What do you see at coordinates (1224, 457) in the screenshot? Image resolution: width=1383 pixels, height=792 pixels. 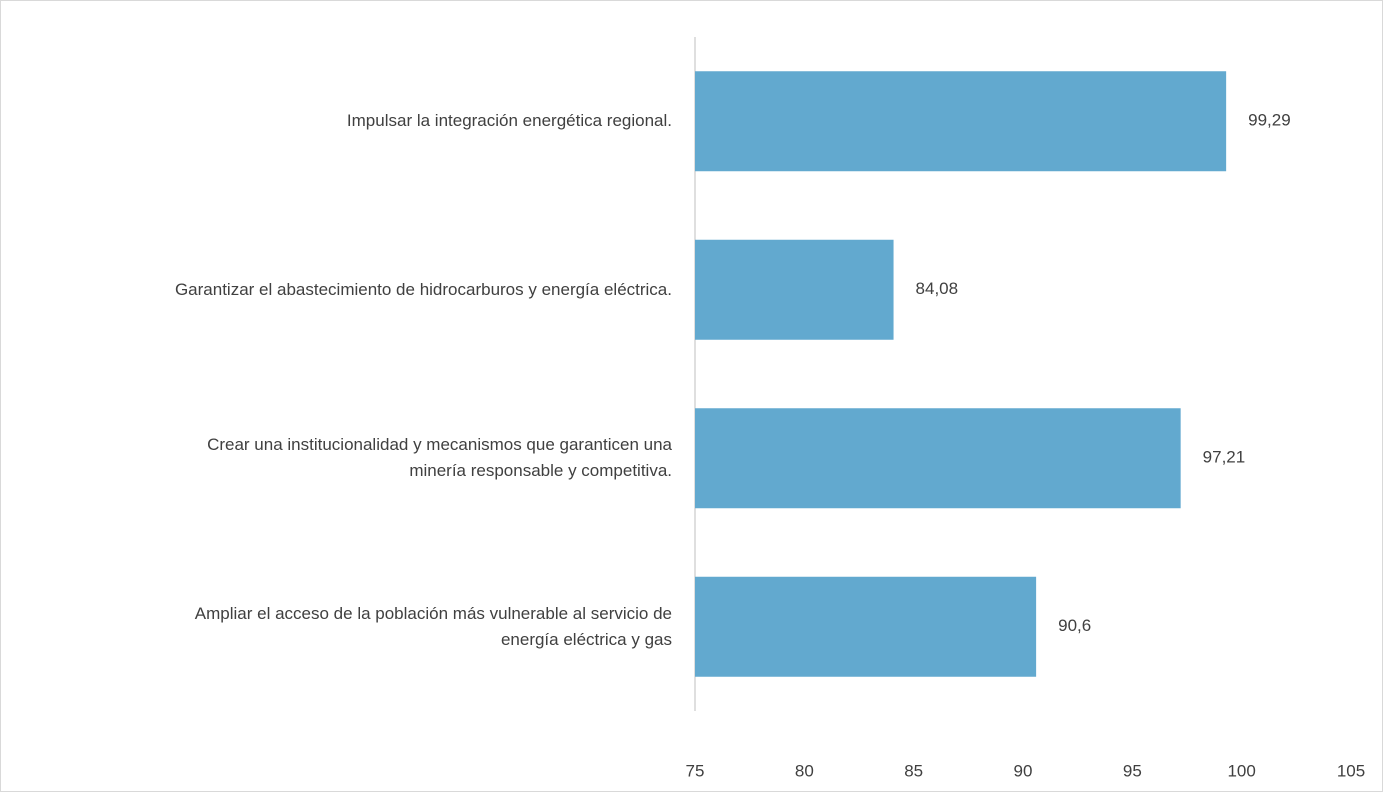 I see `value-label: 97,21` at bounding box center [1224, 457].